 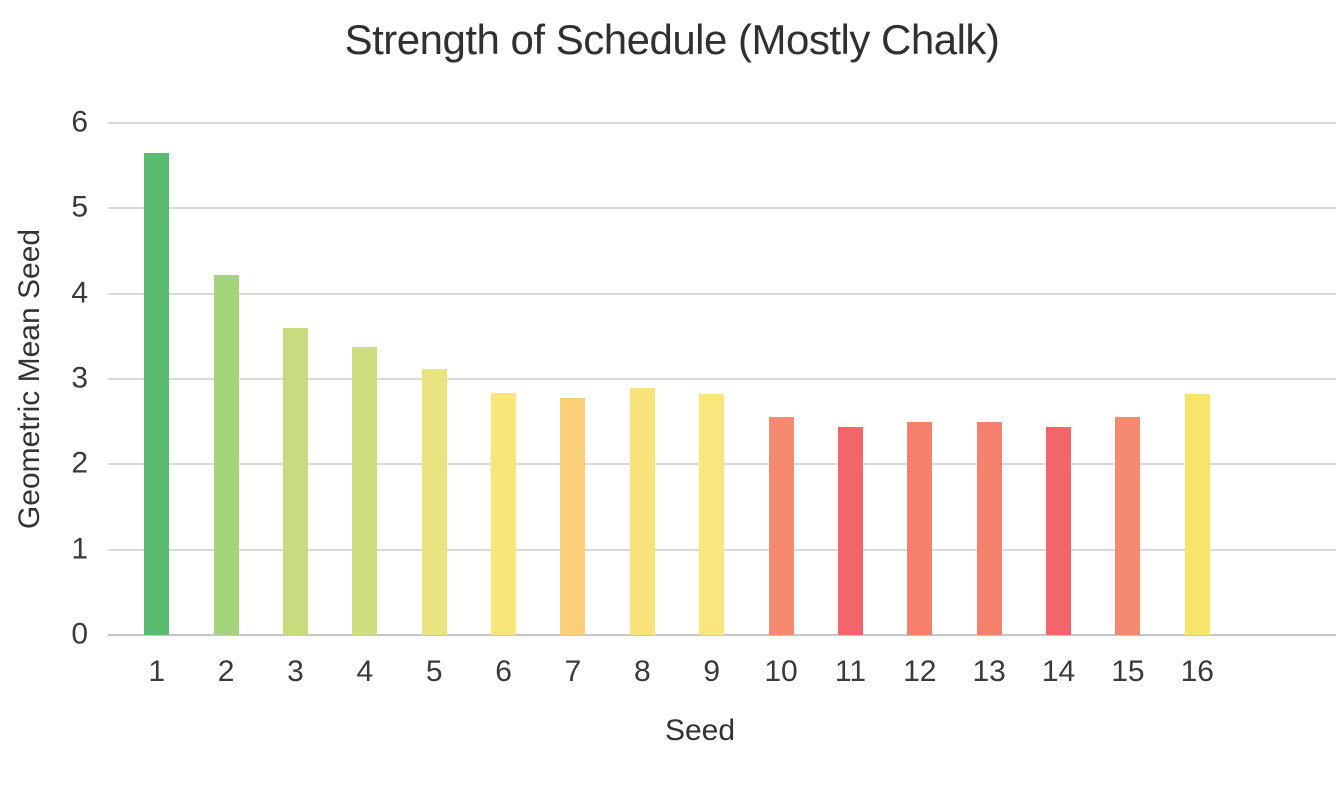 I want to click on y-tick-label-5: 5, so click(x=79, y=207).